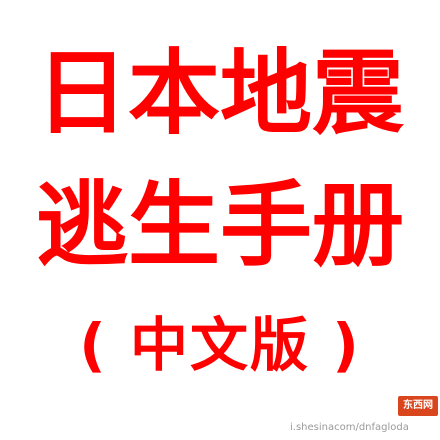  What do you see at coordinates (349, 427) in the screenshot?
I see `watermark-url: i.shesinacom/dnfagloda` at bounding box center [349, 427].